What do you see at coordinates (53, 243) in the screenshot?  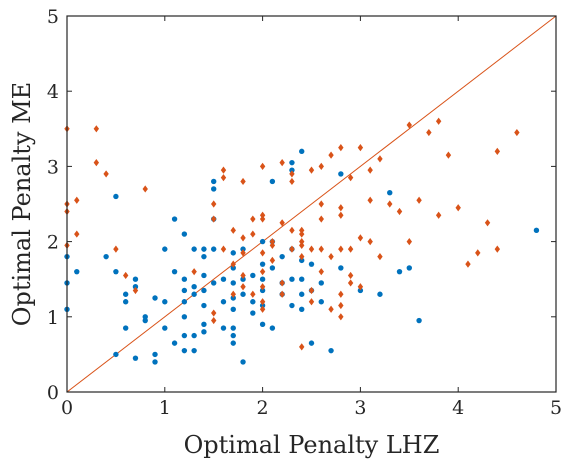 I see `y-tick-label: 2` at bounding box center [53, 243].